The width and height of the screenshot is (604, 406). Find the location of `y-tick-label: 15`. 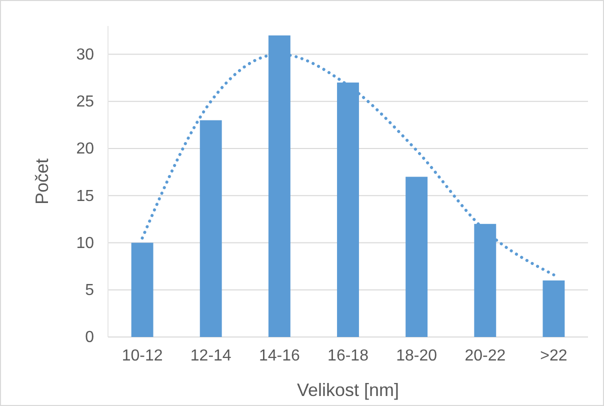

y-tick-label: 15 is located at coordinates (85, 196).